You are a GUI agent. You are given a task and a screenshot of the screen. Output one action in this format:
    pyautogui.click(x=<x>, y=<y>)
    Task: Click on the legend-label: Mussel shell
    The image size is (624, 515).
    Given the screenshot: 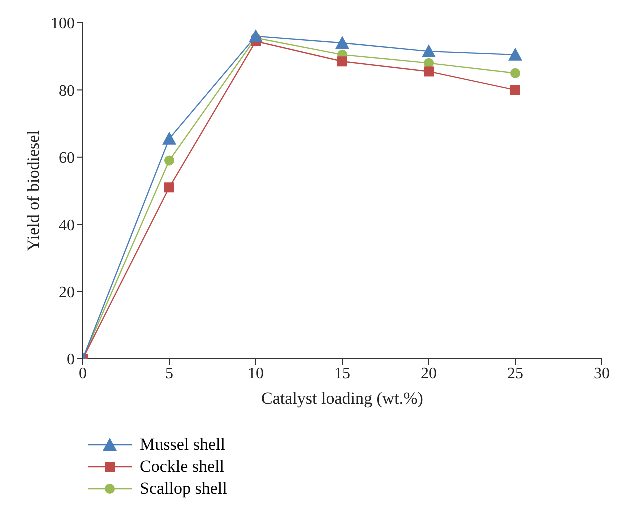 What is the action you would take?
    pyautogui.click(x=183, y=445)
    